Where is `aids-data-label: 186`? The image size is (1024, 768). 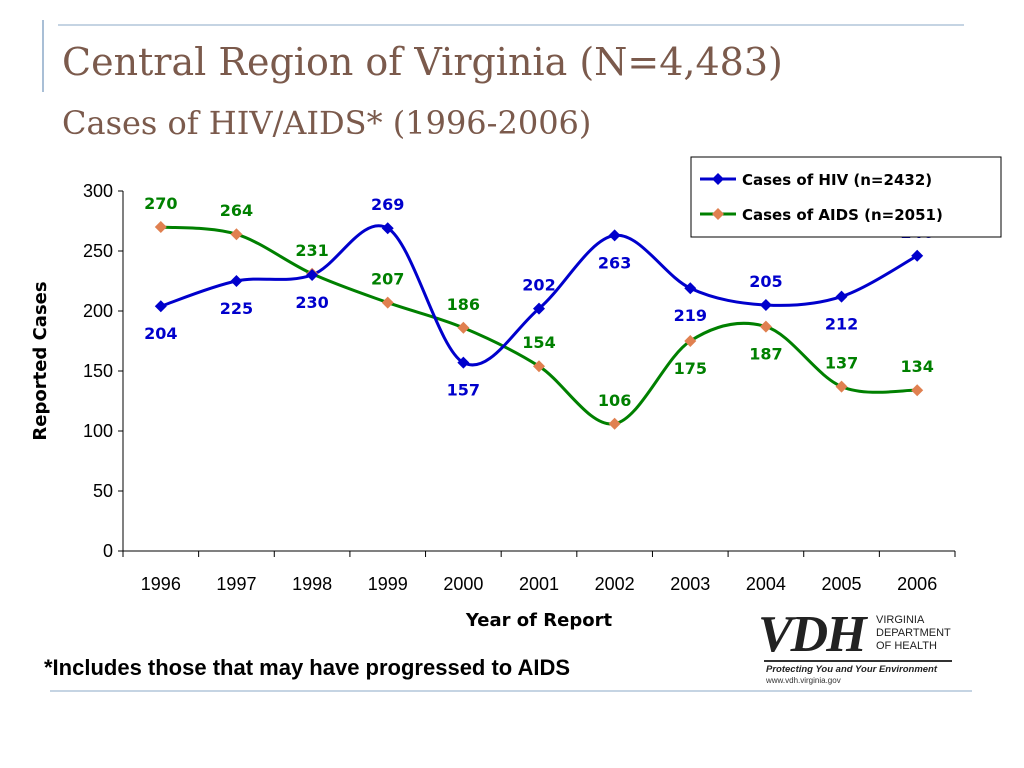
aids-data-label: 186 is located at coordinates (463, 304).